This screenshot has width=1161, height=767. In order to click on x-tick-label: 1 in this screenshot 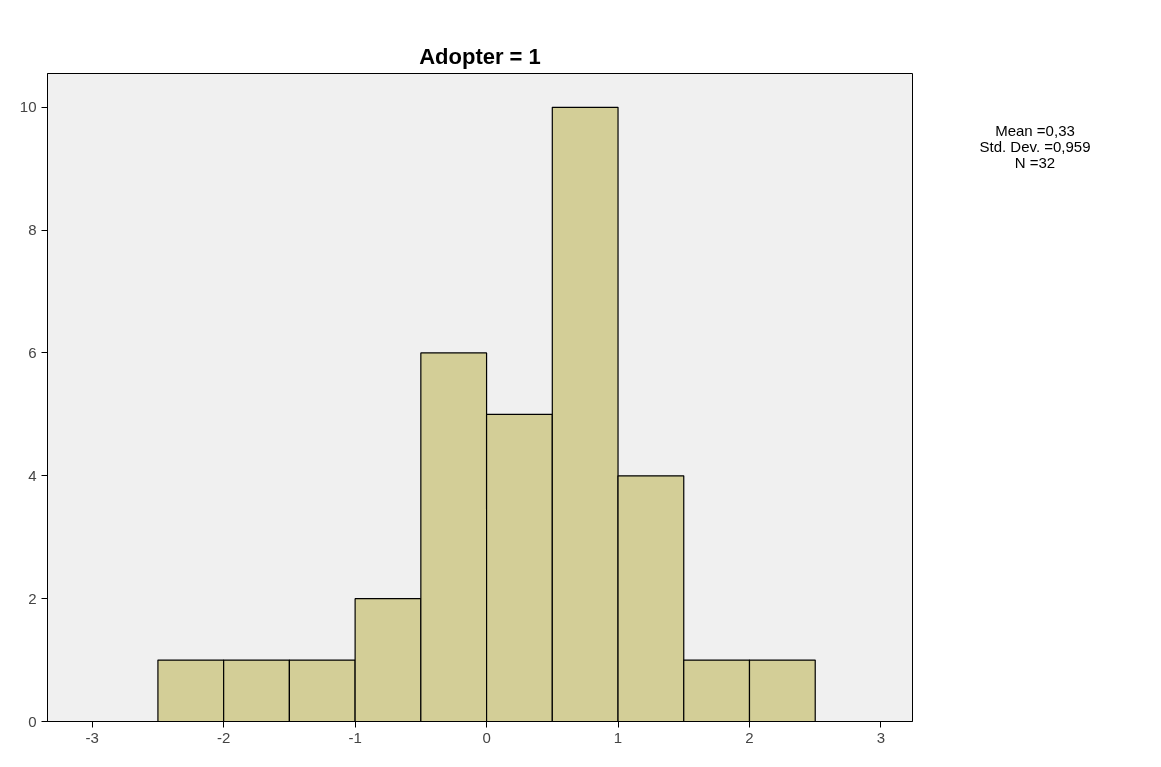, I will do `click(618, 737)`.